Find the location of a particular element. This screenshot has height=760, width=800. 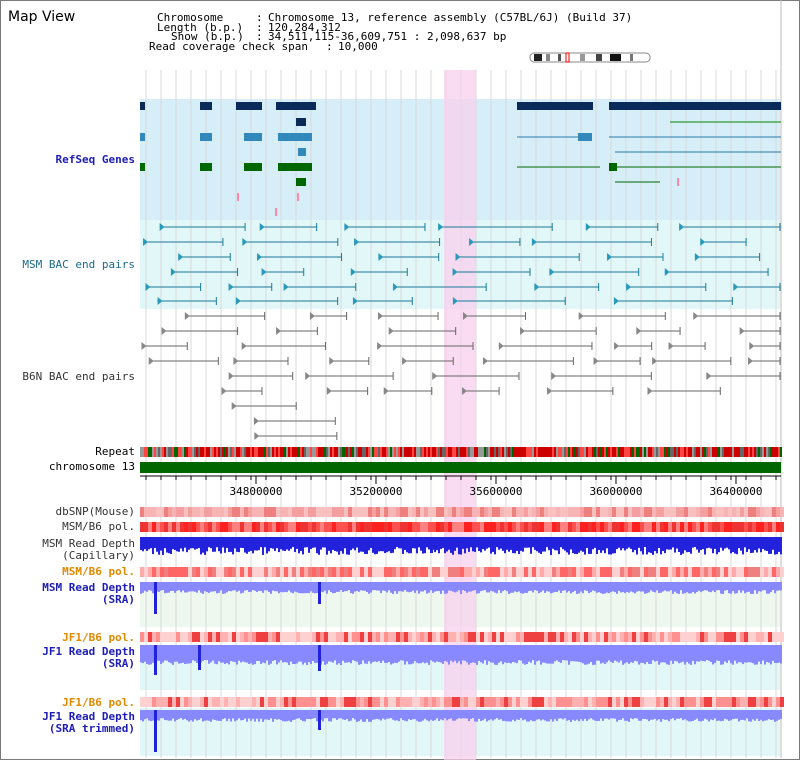

axis-tick-label: 34800000 is located at coordinates (256, 491).